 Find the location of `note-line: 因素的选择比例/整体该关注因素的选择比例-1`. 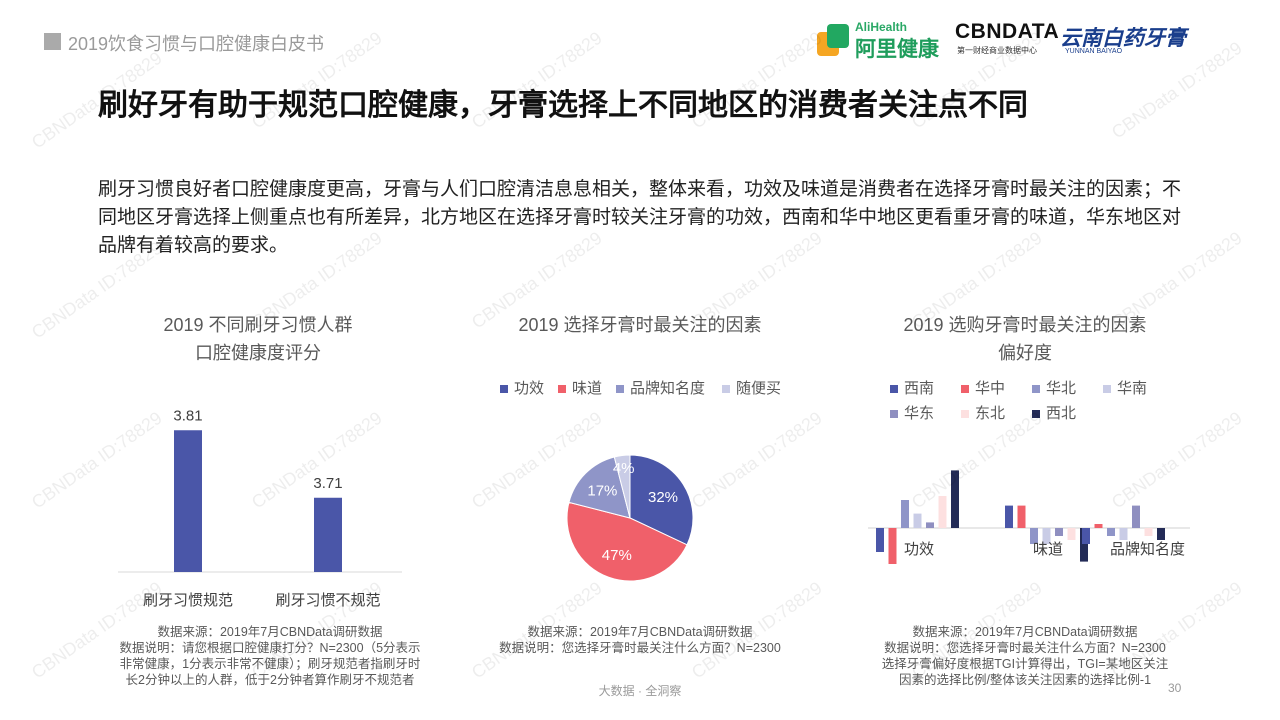

note-line: 因素的选择比例/整体该关注因素的选择比例-1 is located at coordinates (1025, 680).